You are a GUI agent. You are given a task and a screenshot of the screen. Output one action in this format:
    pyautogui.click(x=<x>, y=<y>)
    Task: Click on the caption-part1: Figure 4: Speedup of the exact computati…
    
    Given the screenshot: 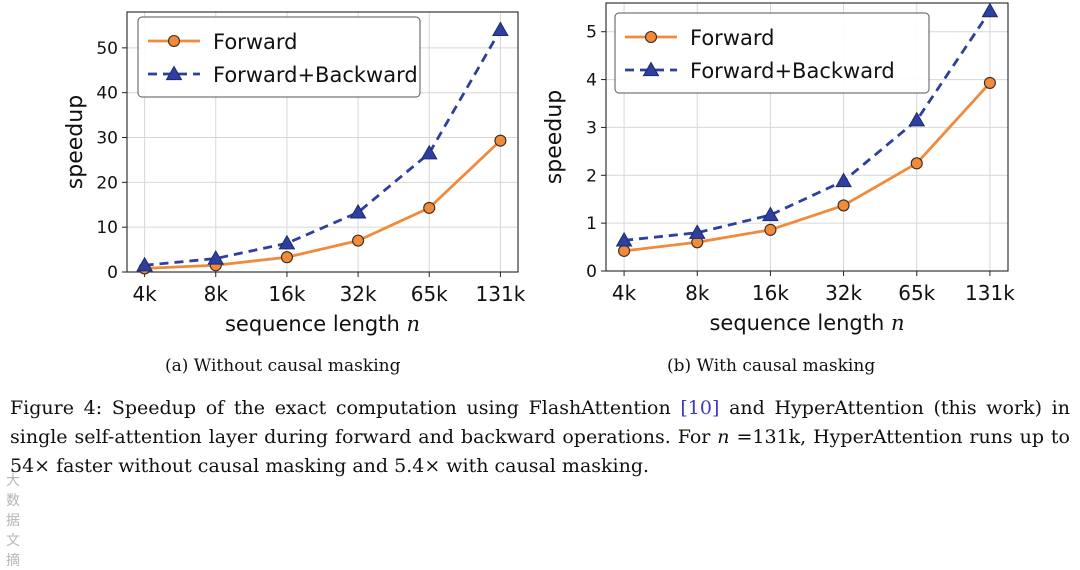 What is the action you would take?
    pyautogui.click(x=345, y=408)
    